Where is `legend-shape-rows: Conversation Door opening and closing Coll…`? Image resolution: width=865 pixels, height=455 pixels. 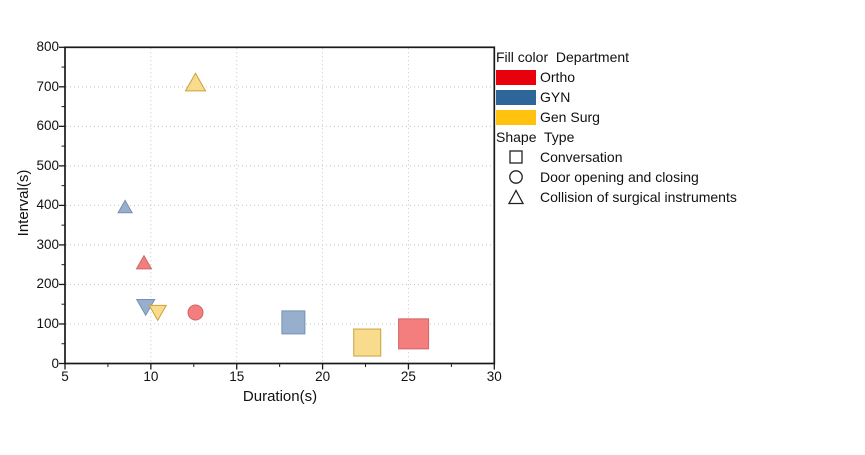
legend-shape-rows: Conversation Door opening and closing Coll… is located at coordinates (656, 177).